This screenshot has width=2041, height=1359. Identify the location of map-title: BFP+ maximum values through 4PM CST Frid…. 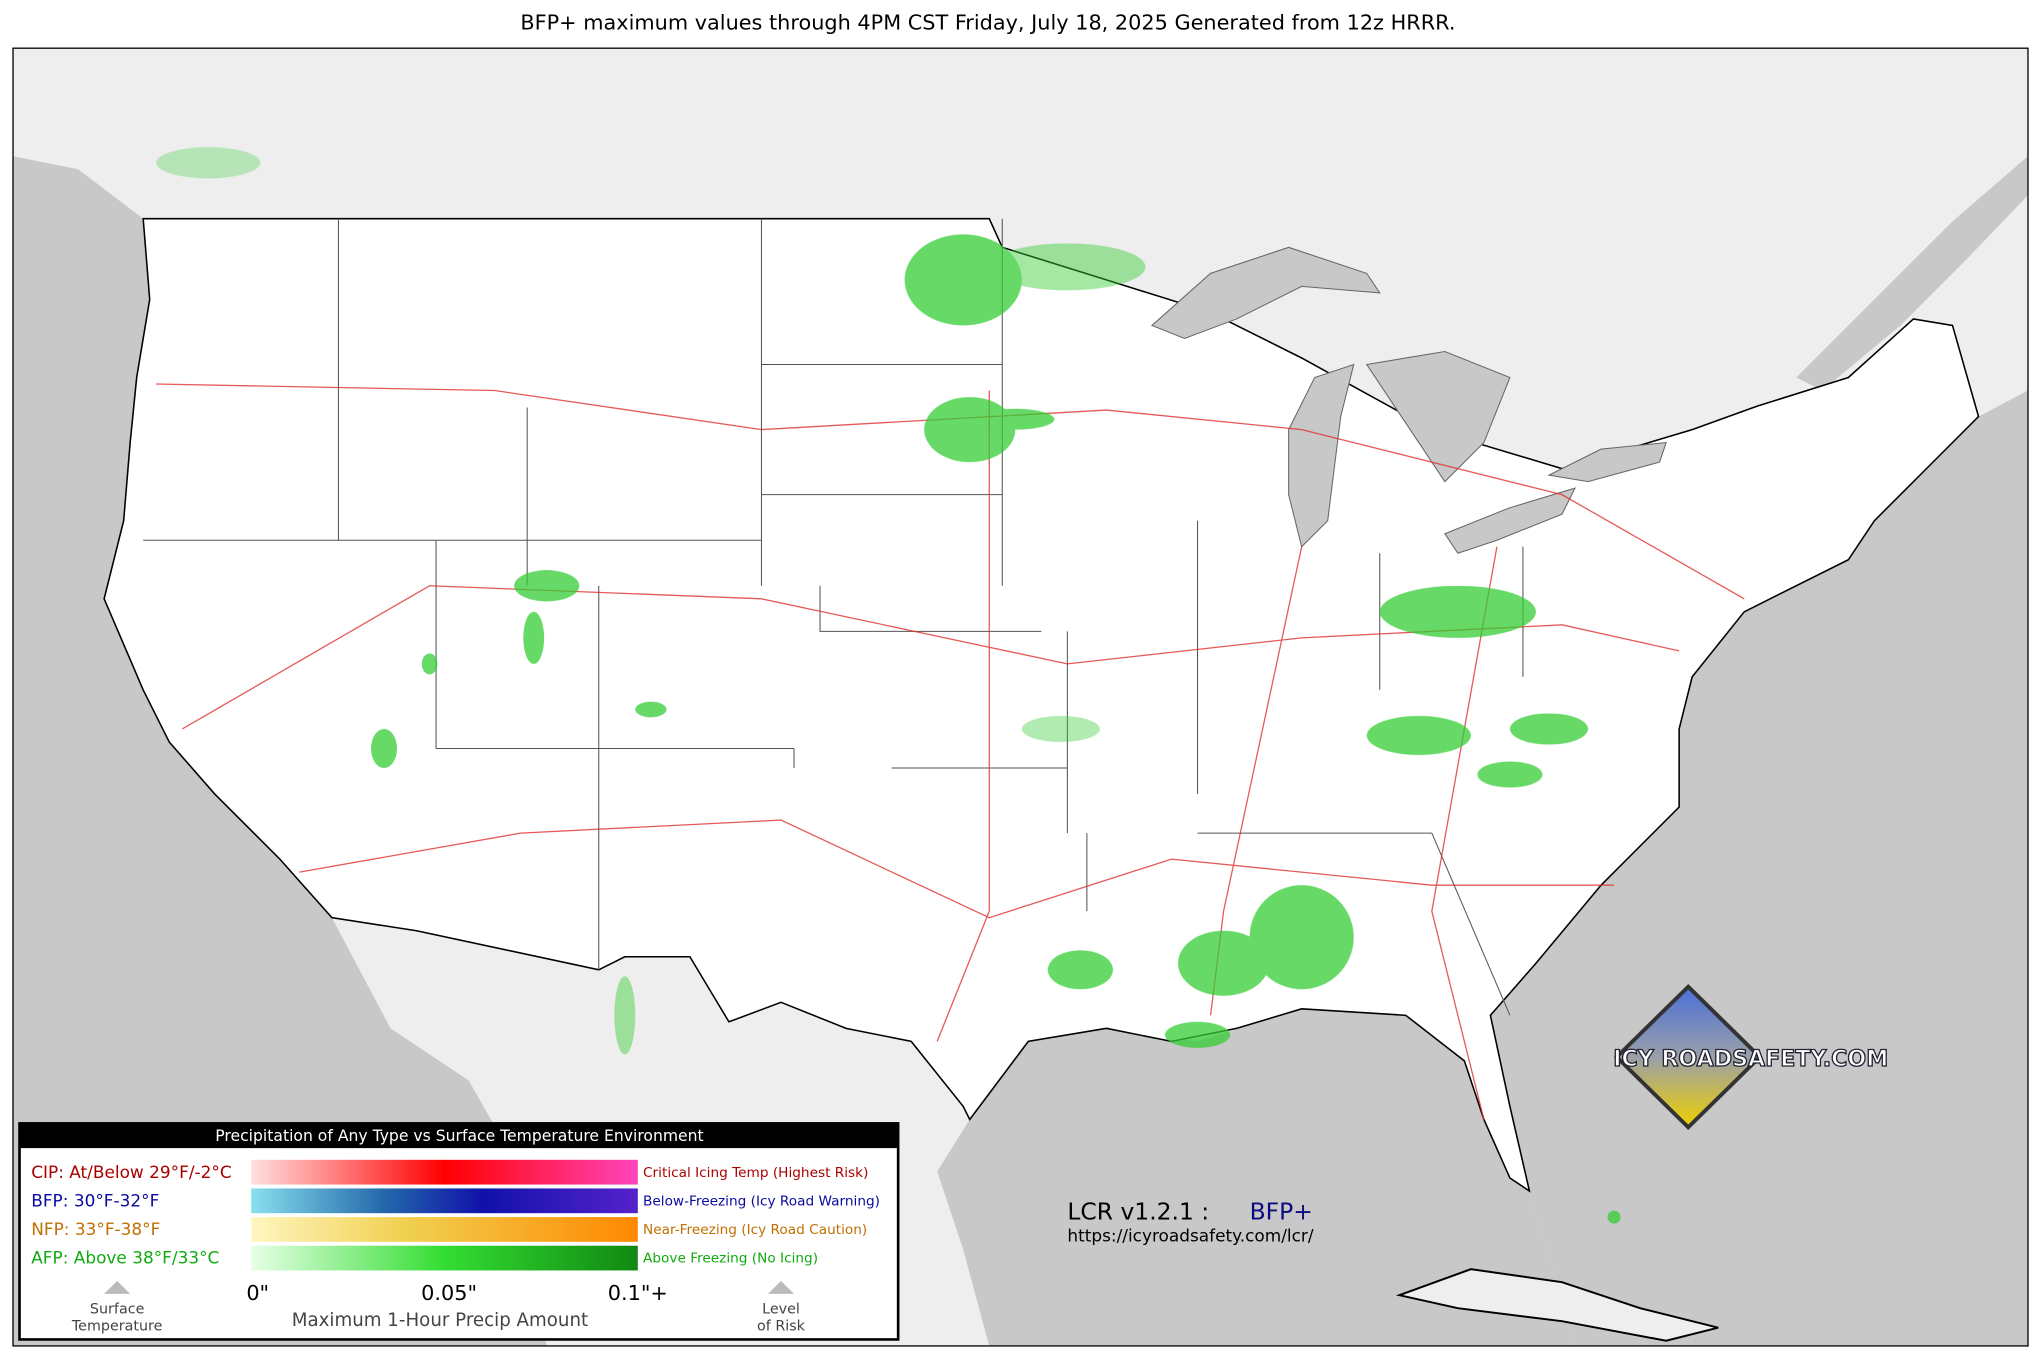
(987, 22).